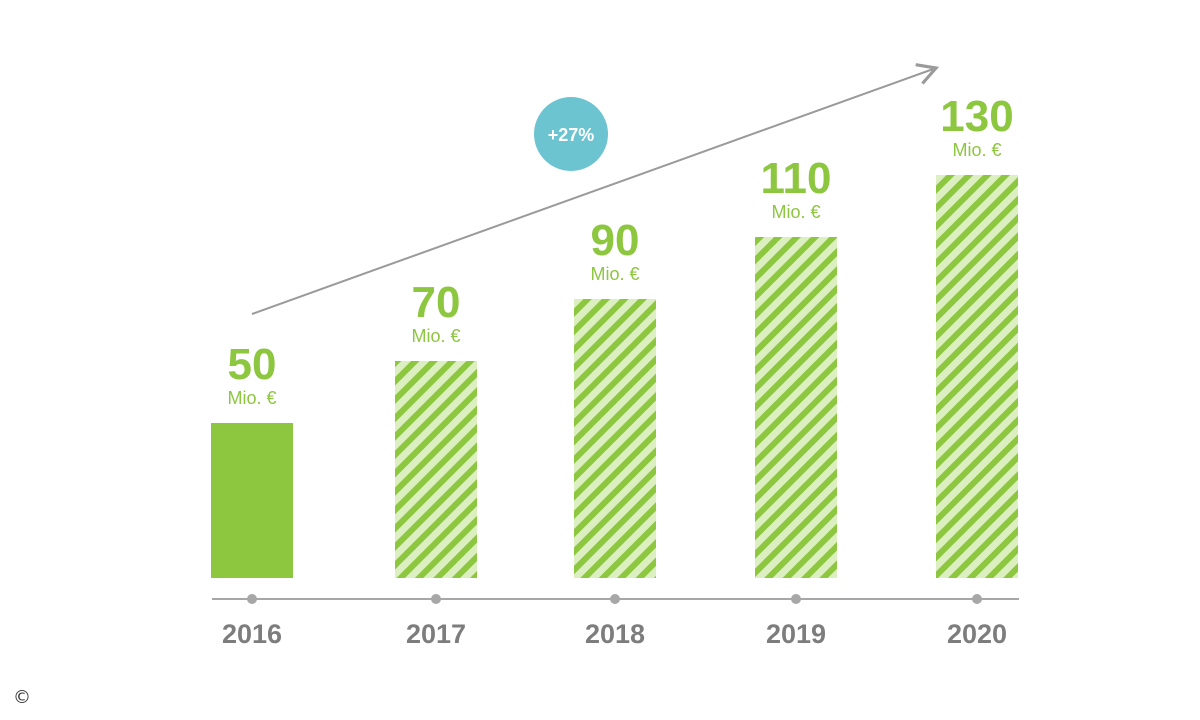 This screenshot has height=720, width=1200. I want to click on unit-label-2017: Mio. €, so click(435, 336).